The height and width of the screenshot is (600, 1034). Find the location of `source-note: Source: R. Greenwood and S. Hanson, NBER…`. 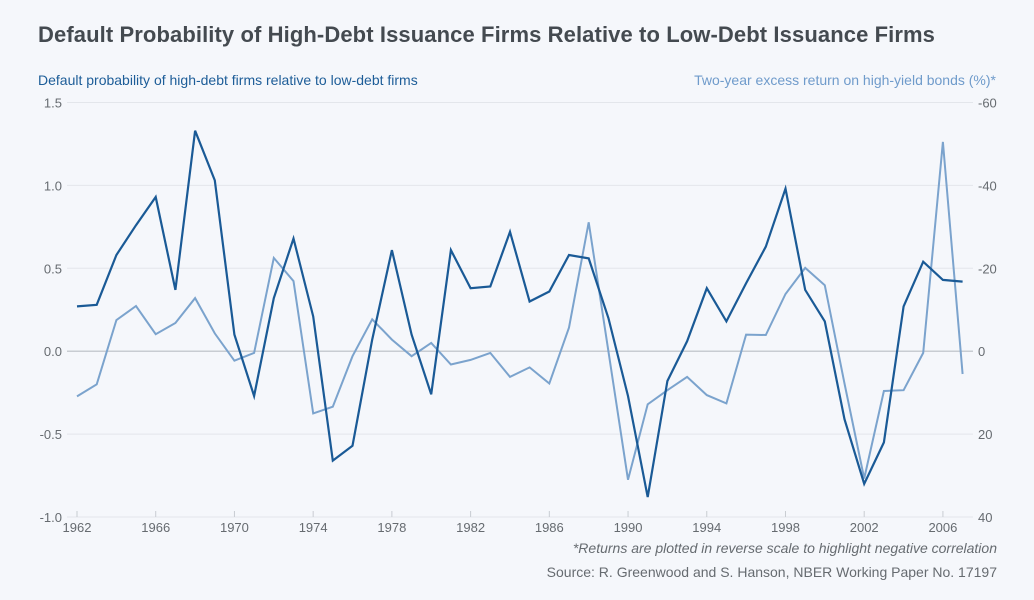

source-note: Source: R. Greenwood and S. Hanson, NBER… is located at coordinates (771, 572).